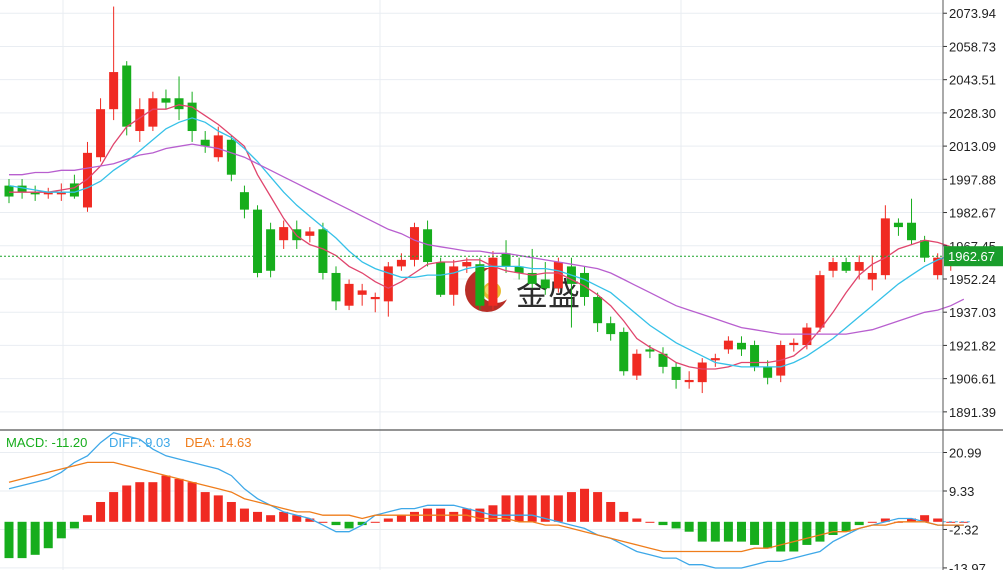  What do you see at coordinates (972, 146) in the screenshot?
I see `y-tick-label: 2013.09` at bounding box center [972, 146].